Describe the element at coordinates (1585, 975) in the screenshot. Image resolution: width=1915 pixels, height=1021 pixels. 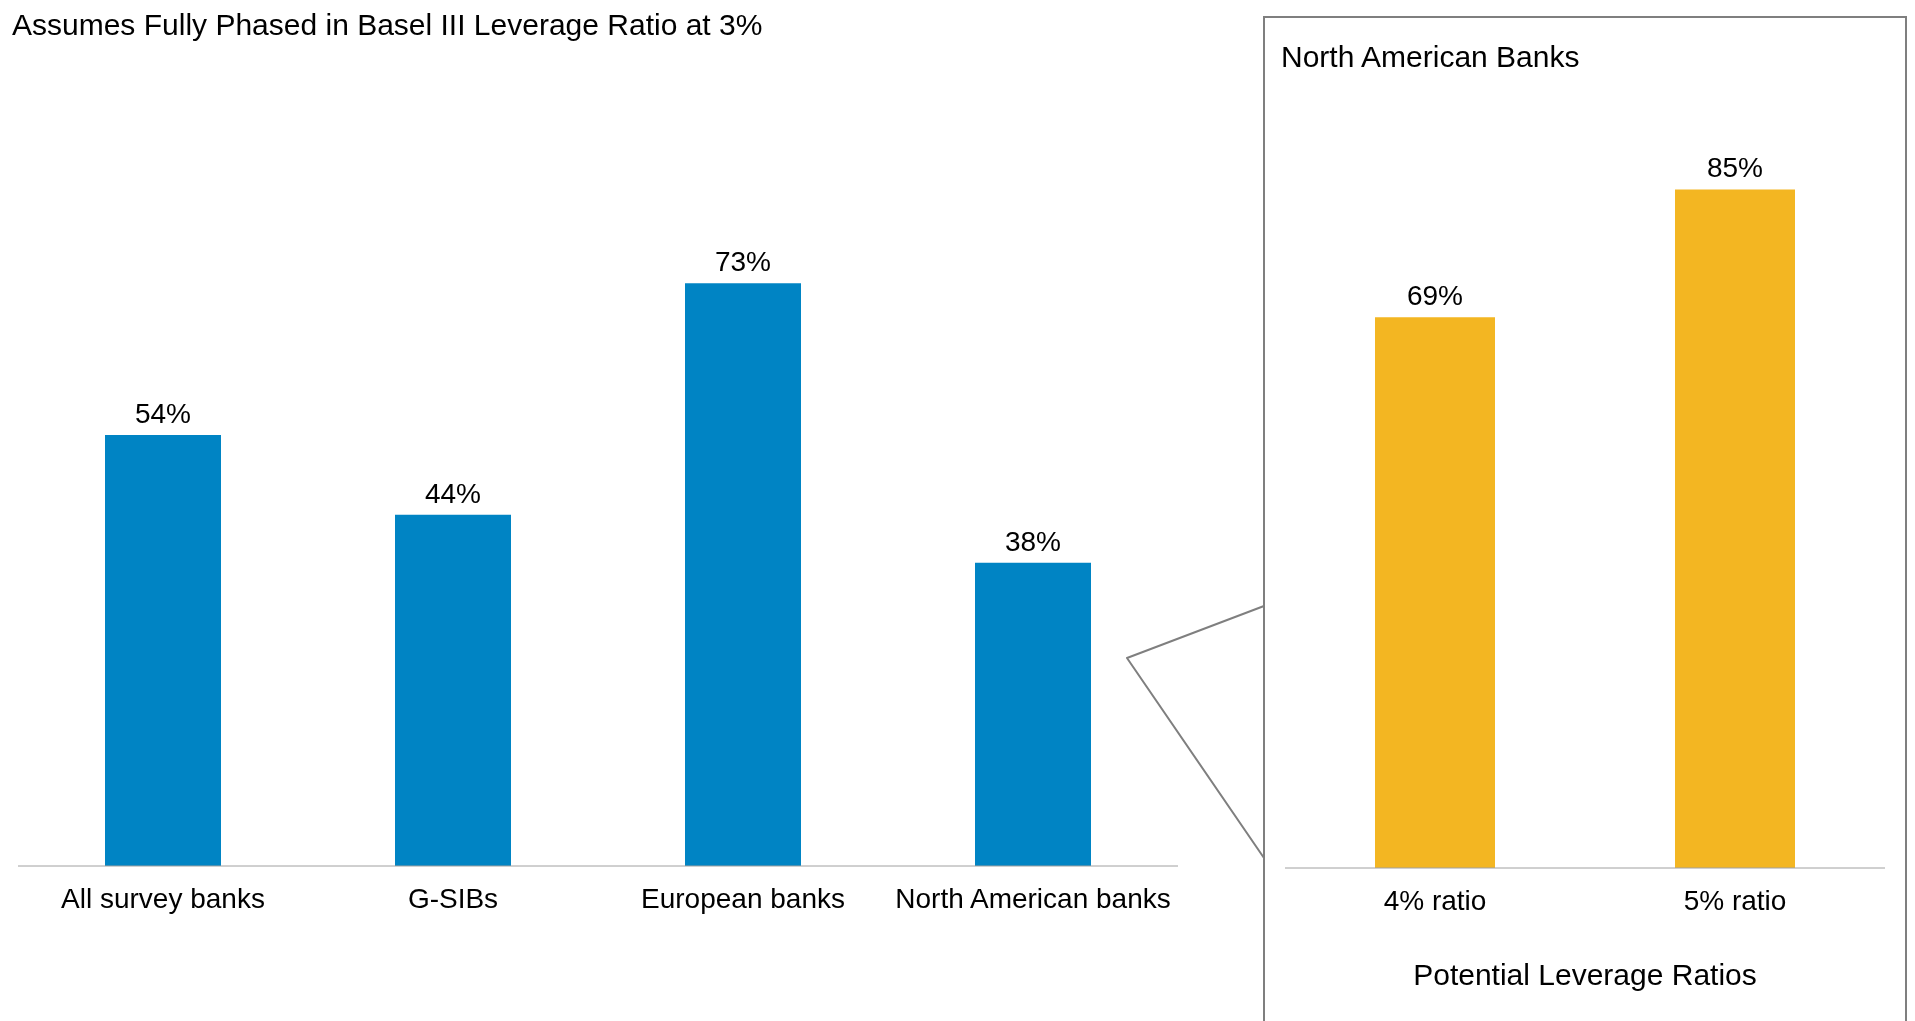
I see `x-axis-title: Potential Leverage Ratios` at that location.